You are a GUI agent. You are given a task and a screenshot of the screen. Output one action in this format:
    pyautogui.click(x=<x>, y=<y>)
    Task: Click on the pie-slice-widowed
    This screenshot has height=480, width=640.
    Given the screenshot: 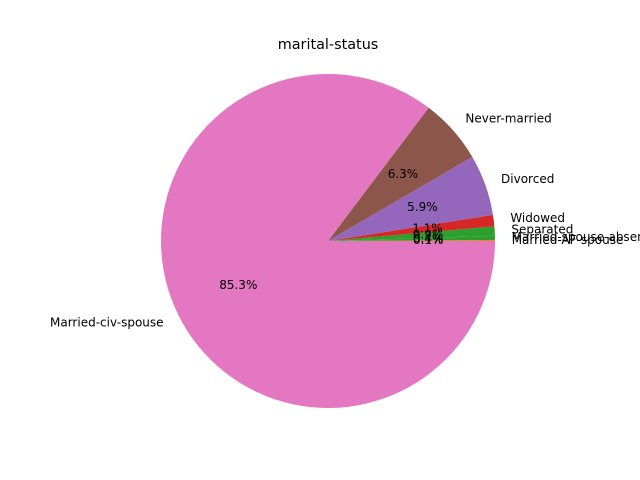 What is the action you would take?
    pyautogui.click(x=411, y=227)
    